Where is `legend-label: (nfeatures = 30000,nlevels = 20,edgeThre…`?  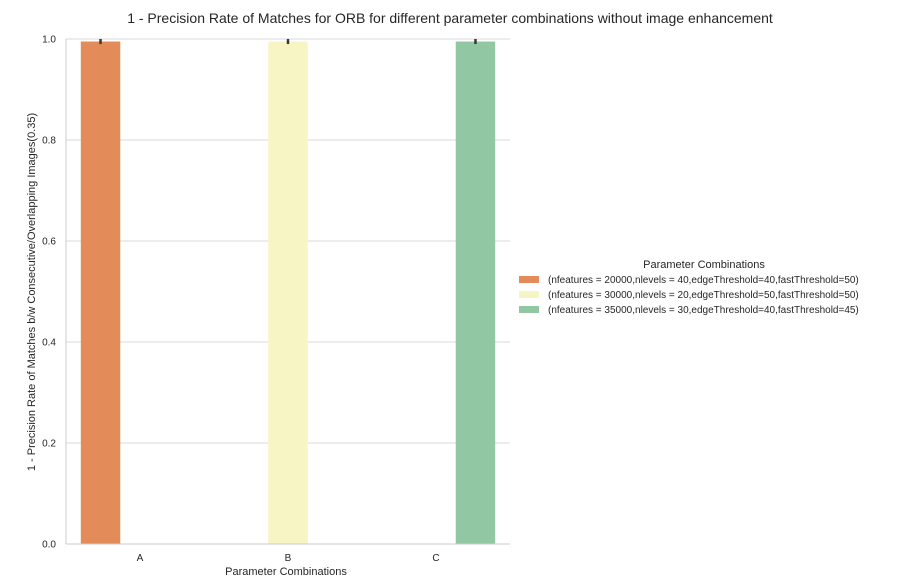 legend-label: (nfeatures = 30000,nlevels = 20,edgeThre… is located at coordinates (703, 295).